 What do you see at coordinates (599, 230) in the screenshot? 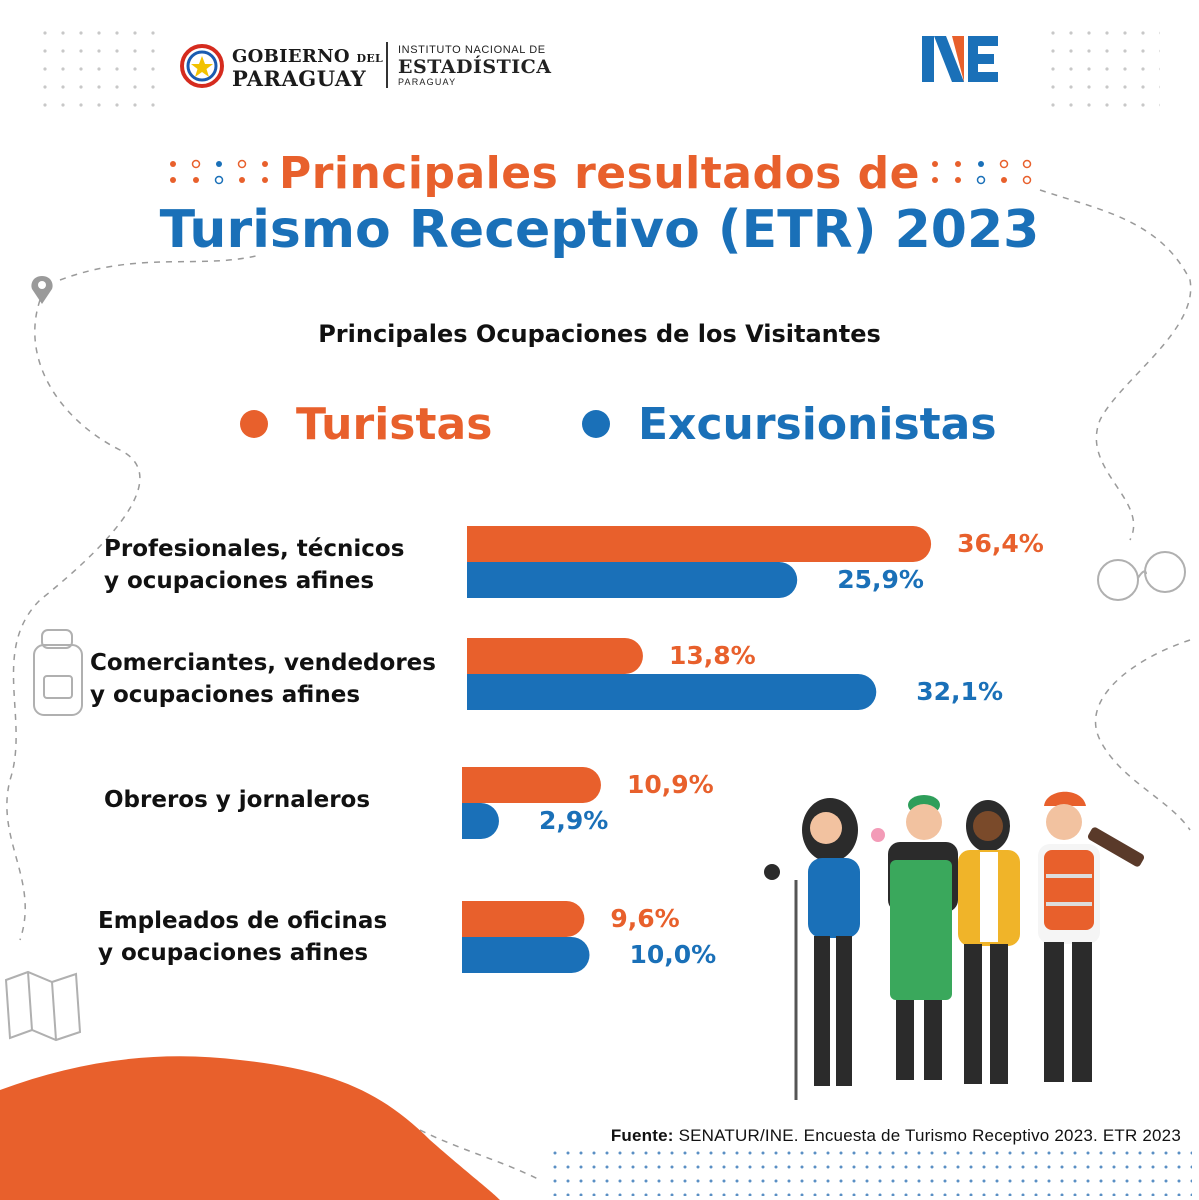
I see `title-line2: Turismo Receptivo (ETR) 2023` at bounding box center [599, 230].